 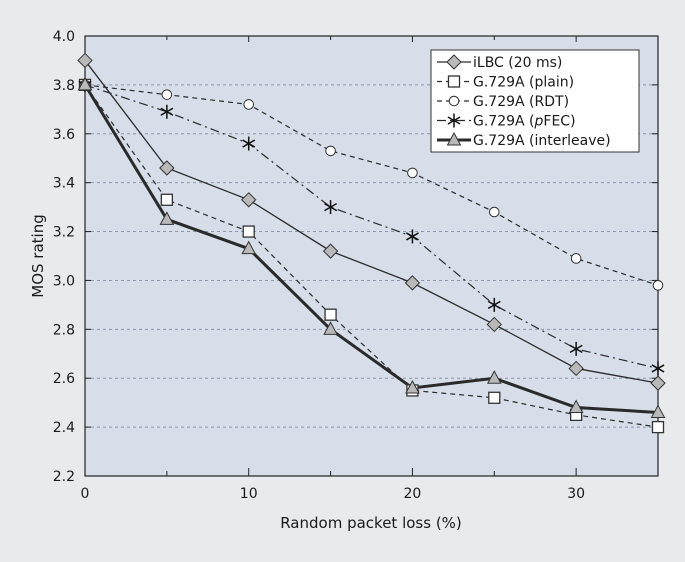 What do you see at coordinates (38, 255) in the screenshot?
I see `y-axis-title: MOS rating` at bounding box center [38, 255].